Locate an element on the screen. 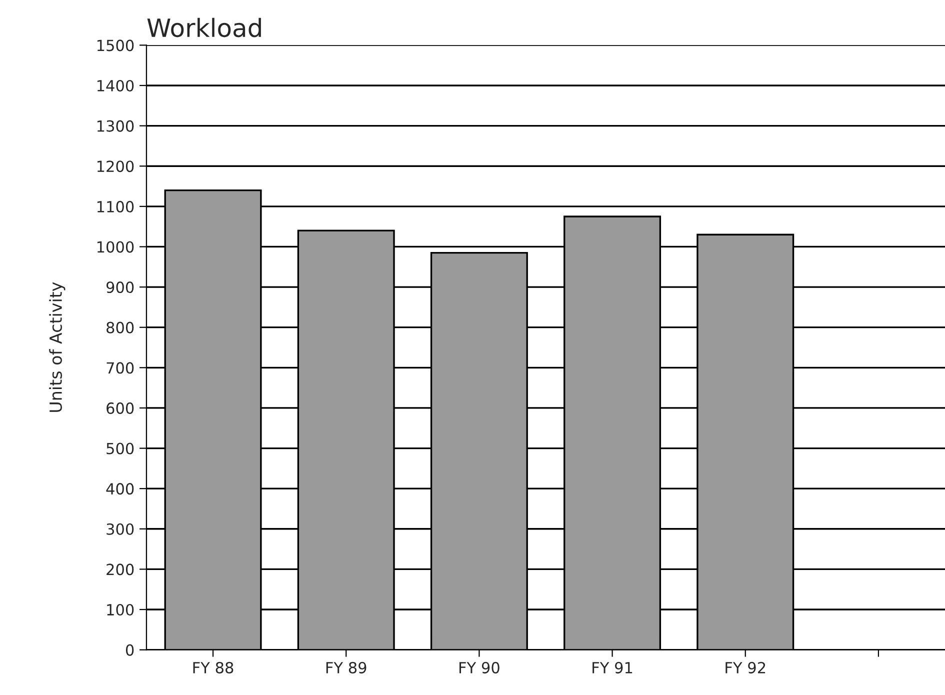  y-tick-label: 1400 is located at coordinates (115, 86).